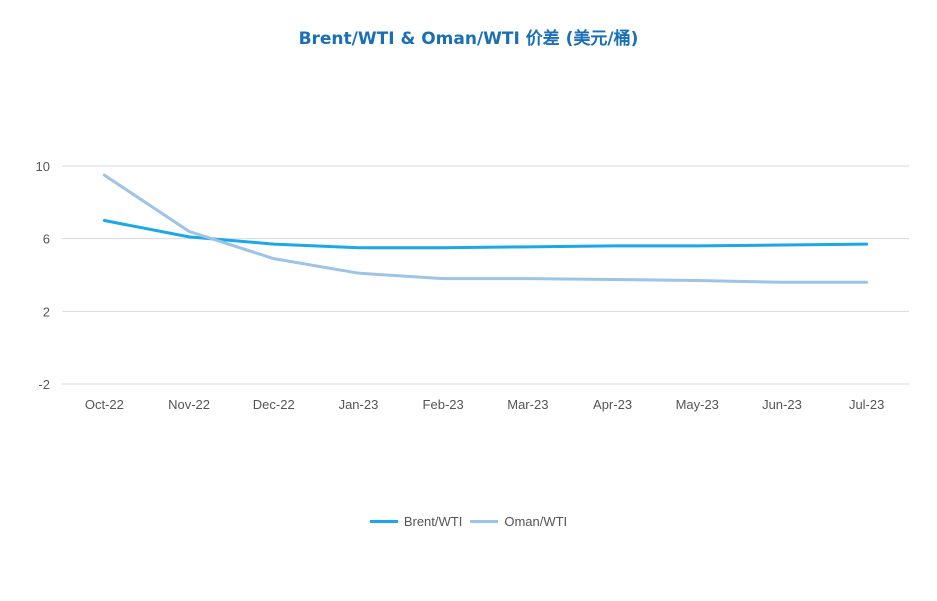 The height and width of the screenshot is (601, 937). I want to click on legend-item-oman: Oman/WTI, so click(518, 521).